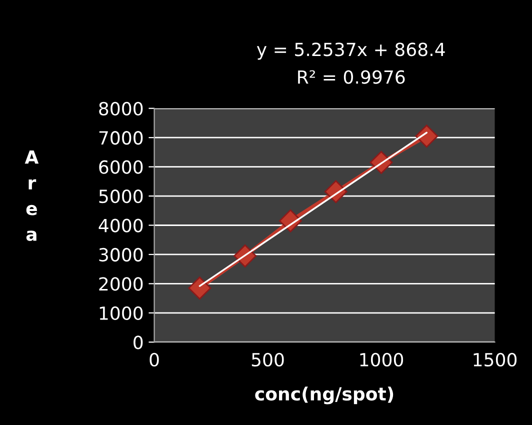 This screenshot has height=425, width=532. Describe the element at coordinates (31, 195) in the screenshot. I see `y-axis-title: Area` at that location.